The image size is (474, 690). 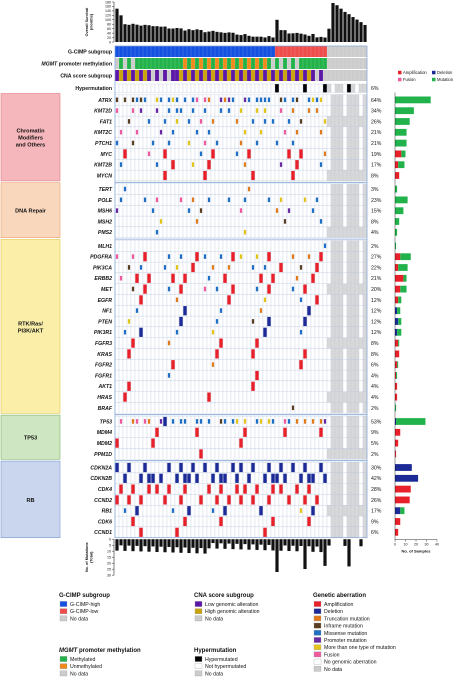 What do you see at coordinates (333, 63) in the screenshot?
I see `mgmt-cell` at bounding box center [333, 63].